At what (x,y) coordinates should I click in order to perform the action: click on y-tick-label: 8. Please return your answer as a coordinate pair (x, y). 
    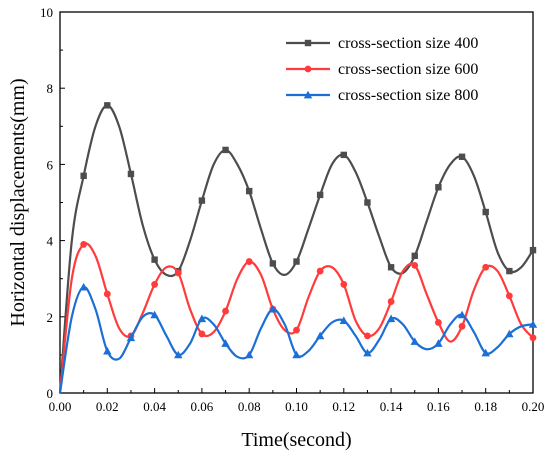
    Looking at the image, I should click on (50, 88).